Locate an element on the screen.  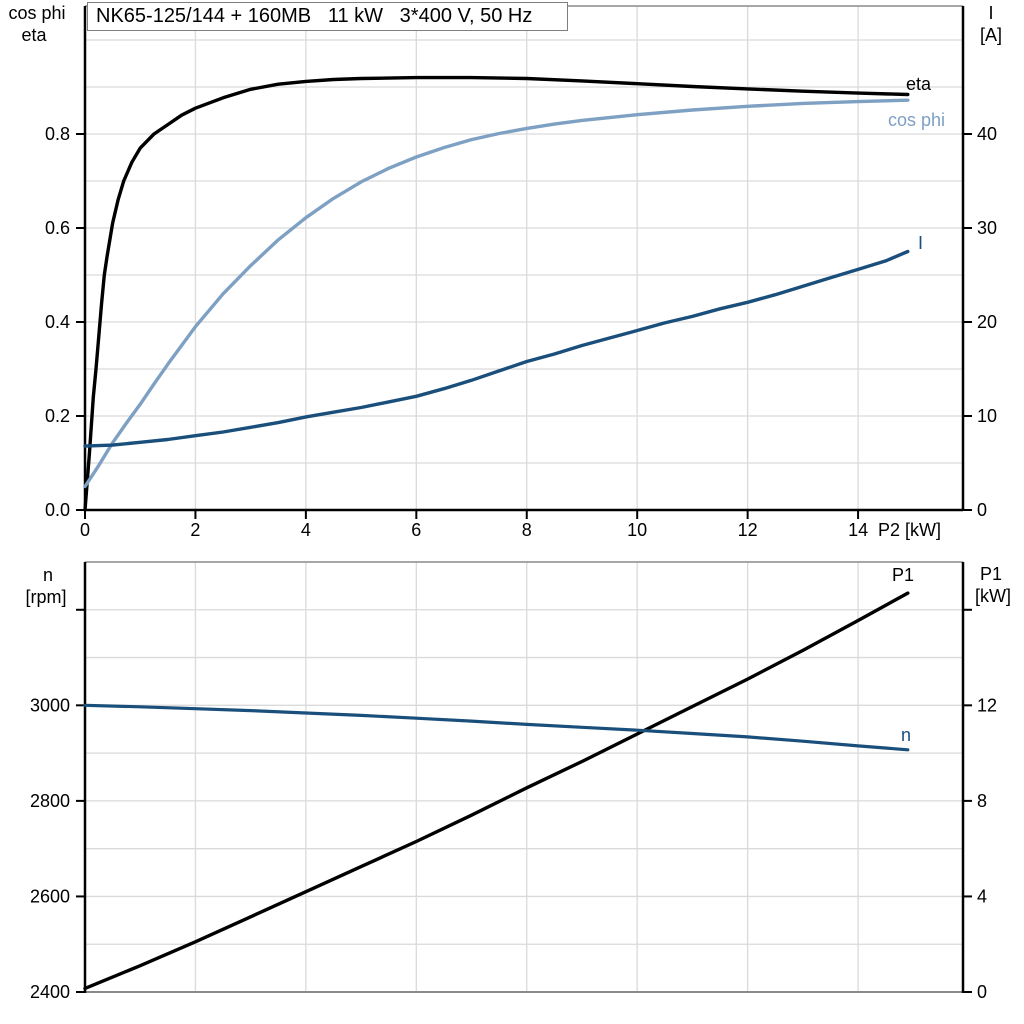
x-axis-tick-label: 12 is located at coordinates (748, 530).